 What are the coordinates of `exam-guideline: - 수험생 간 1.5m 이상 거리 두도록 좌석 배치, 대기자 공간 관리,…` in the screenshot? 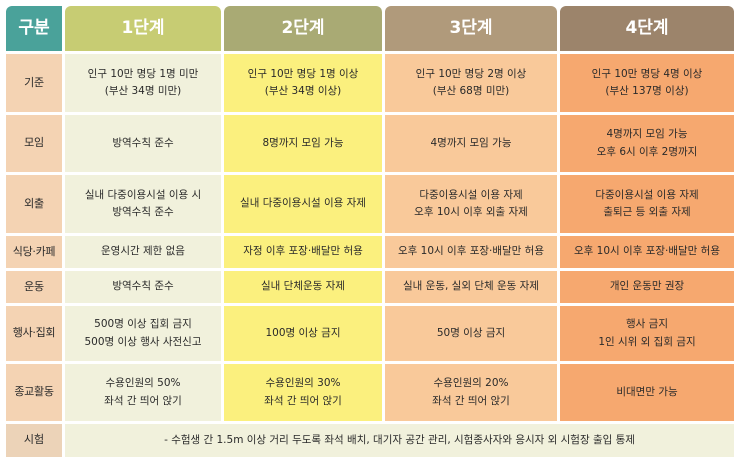 It's located at (399, 440).